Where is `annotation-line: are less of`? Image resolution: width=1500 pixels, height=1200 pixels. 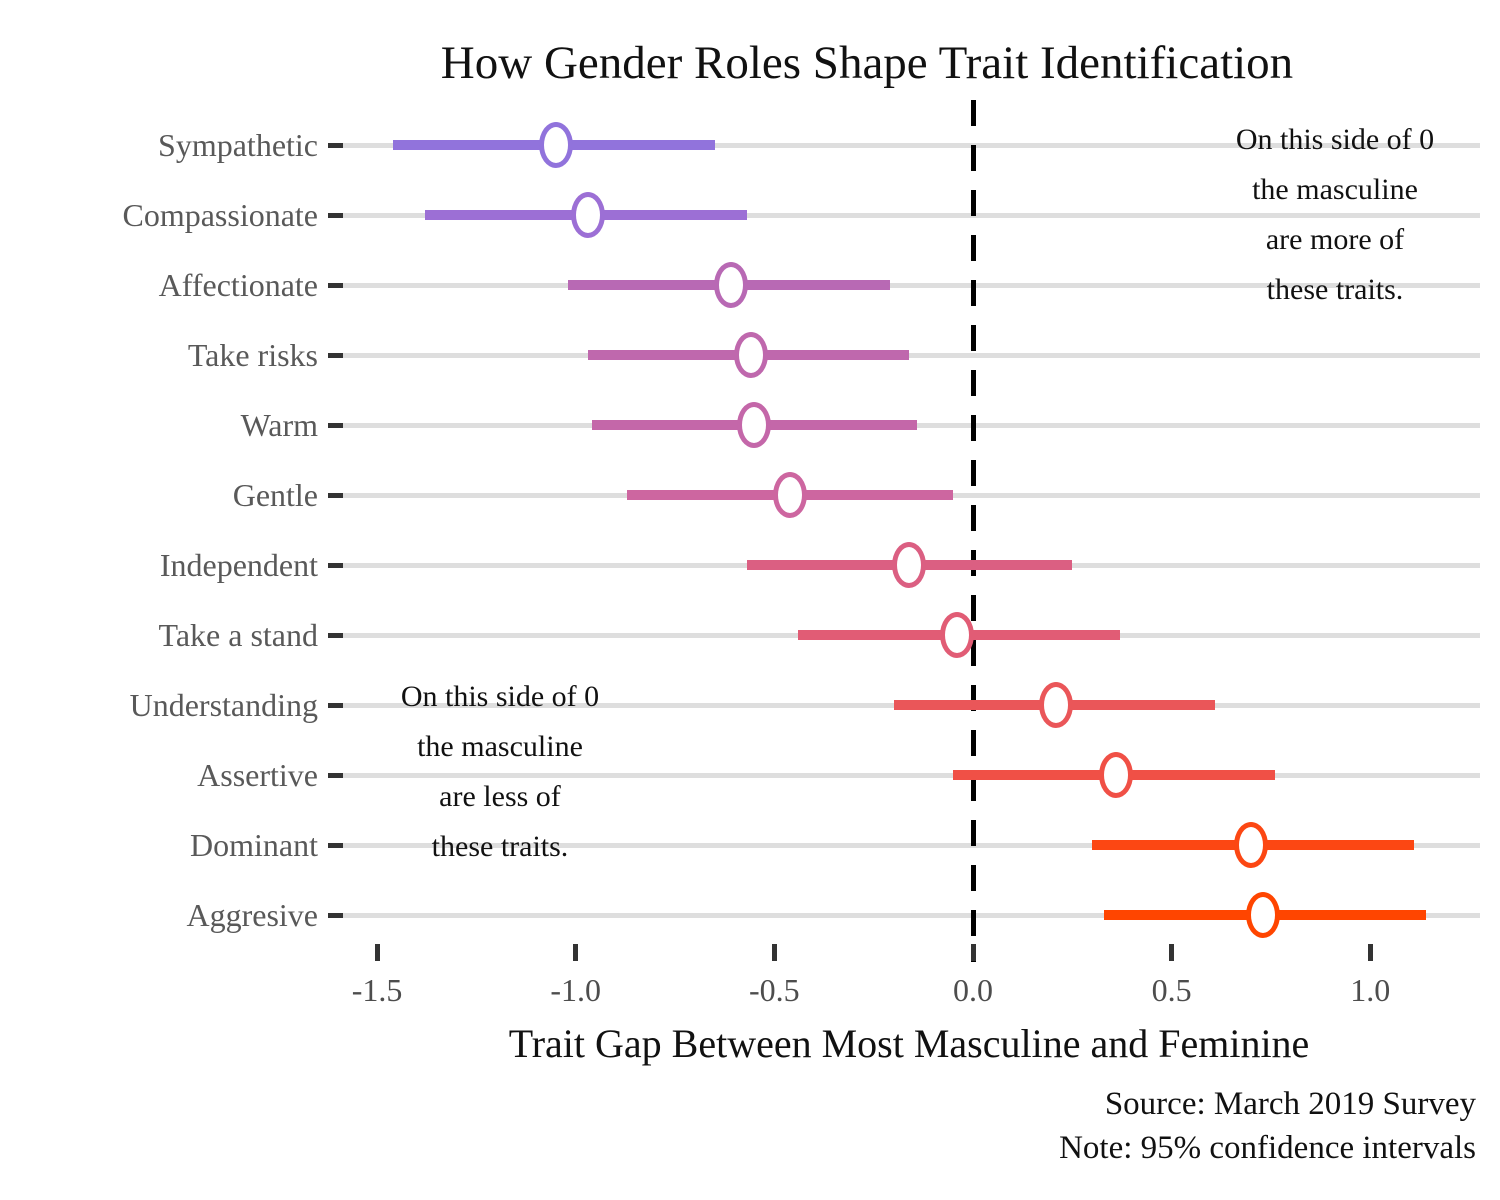
annotation-line: are less of is located at coordinates (500, 796).